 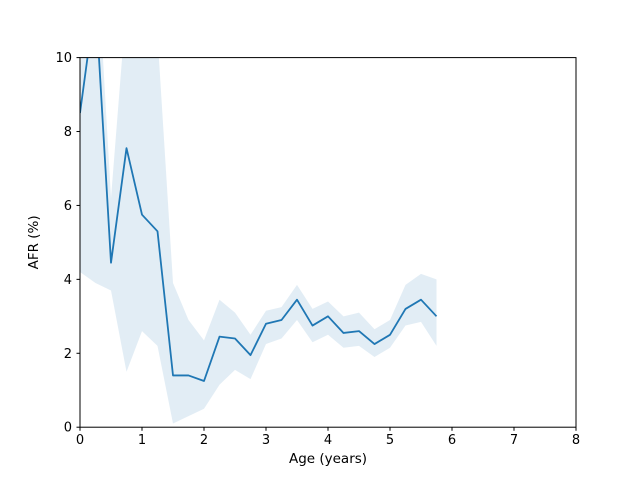 I want to click on y-tick-label: 6, so click(x=68, y=206).